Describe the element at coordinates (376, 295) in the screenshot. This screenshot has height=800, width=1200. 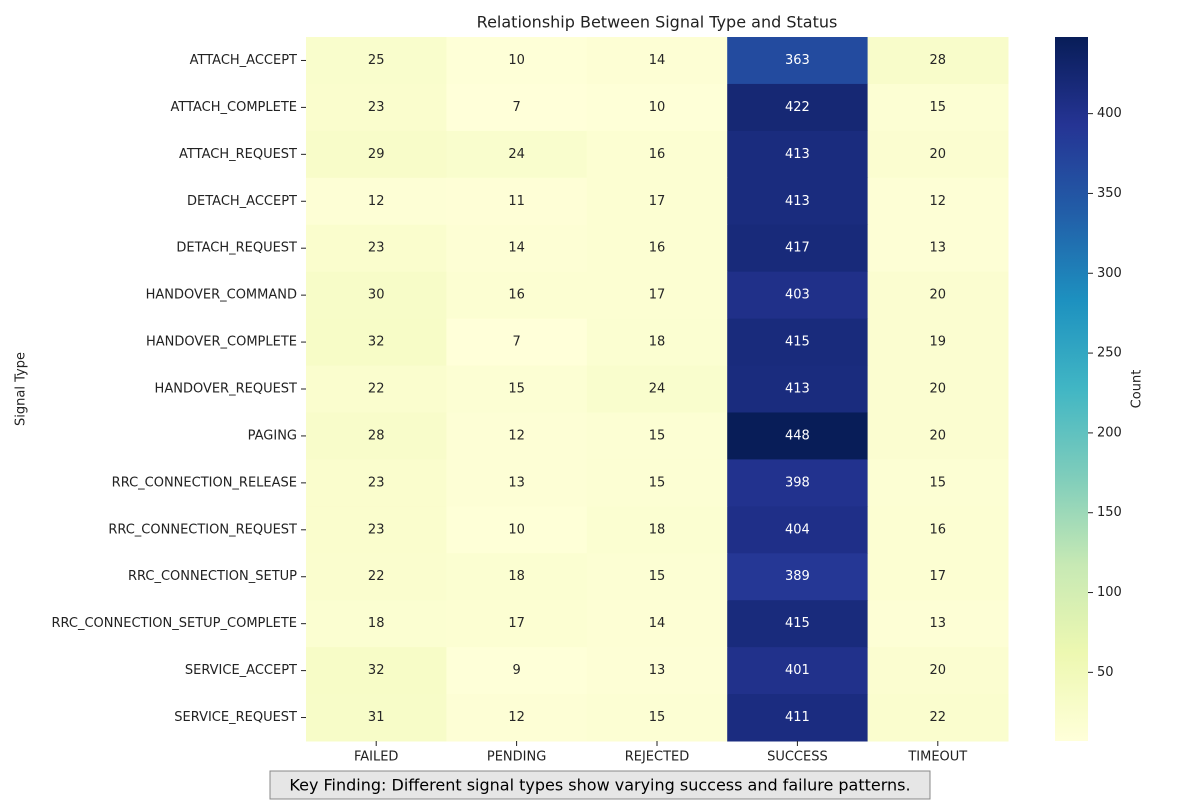
I see `cell-label: 30` at that location.